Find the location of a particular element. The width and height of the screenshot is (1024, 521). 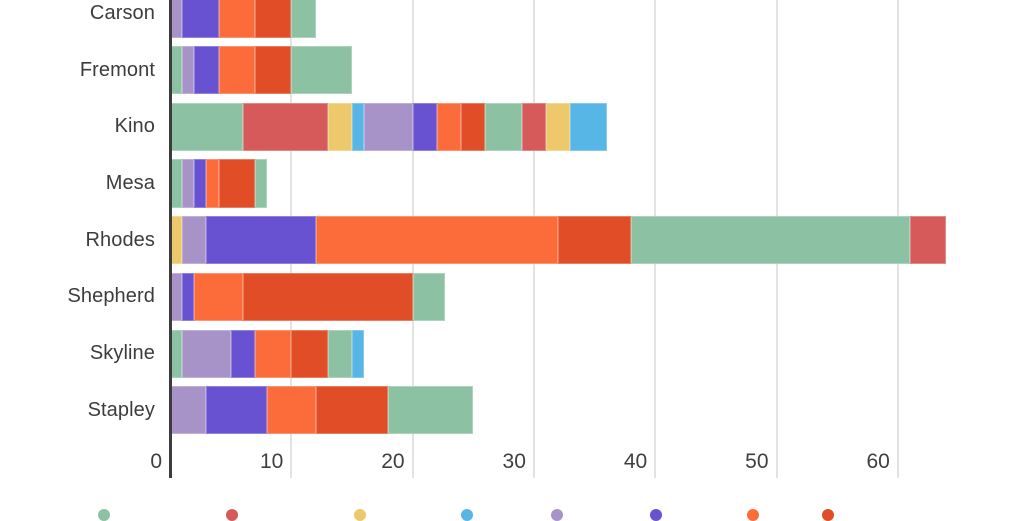

bar-segment-kino-10-yellow is located at coordinates (558, 126).